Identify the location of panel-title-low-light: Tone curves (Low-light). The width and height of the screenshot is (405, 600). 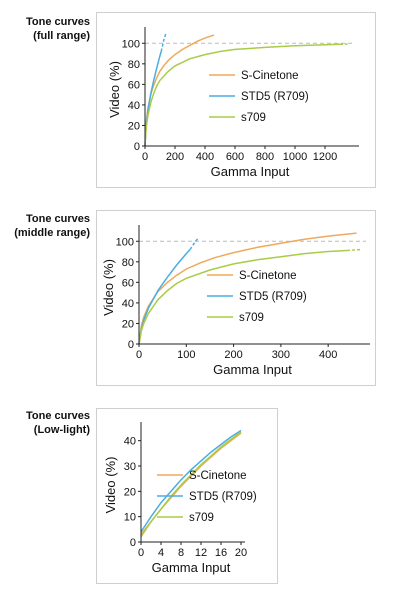
(45, 423).